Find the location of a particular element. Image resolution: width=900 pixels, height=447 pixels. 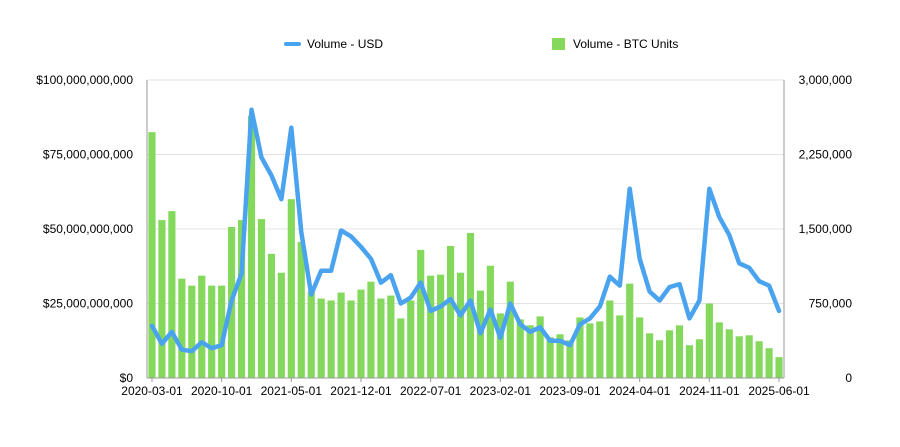

left-tick-label: $50,000,000,000 is located at coordinates (88, 229).